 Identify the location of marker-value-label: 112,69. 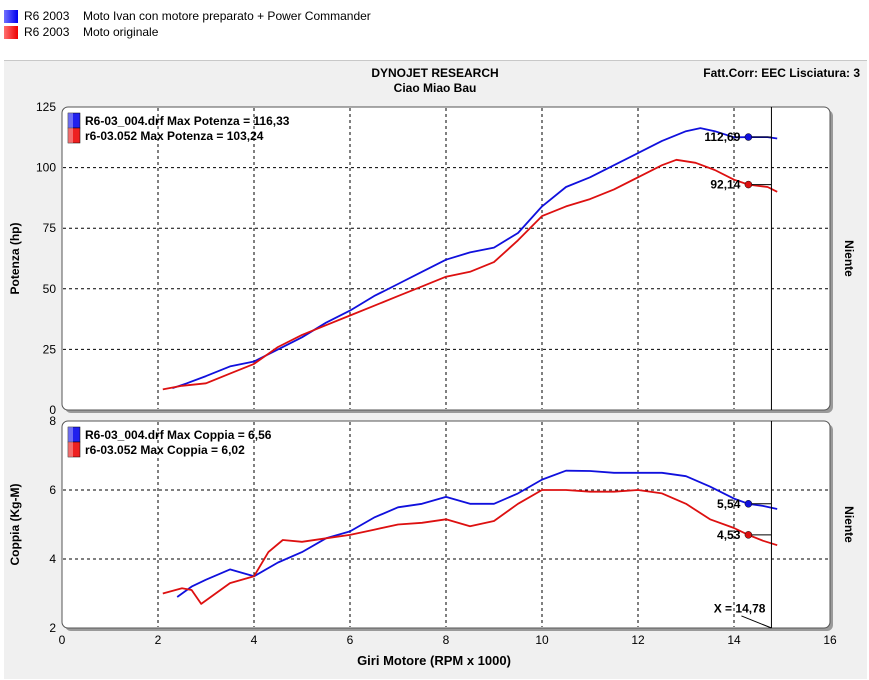
(722, 137).